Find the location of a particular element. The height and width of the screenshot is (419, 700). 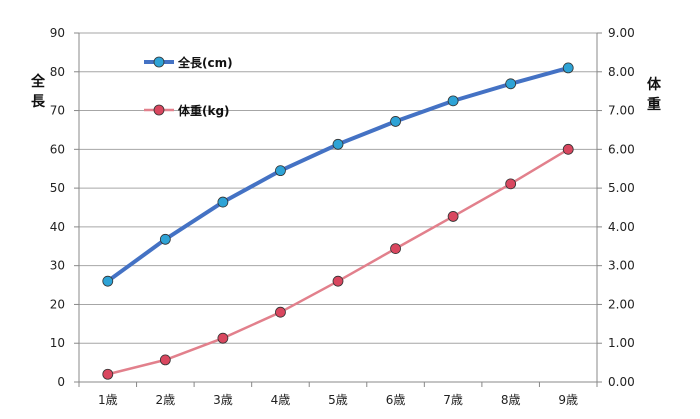

x-tick-label: 3歳 is located at coordinates (223, 400).